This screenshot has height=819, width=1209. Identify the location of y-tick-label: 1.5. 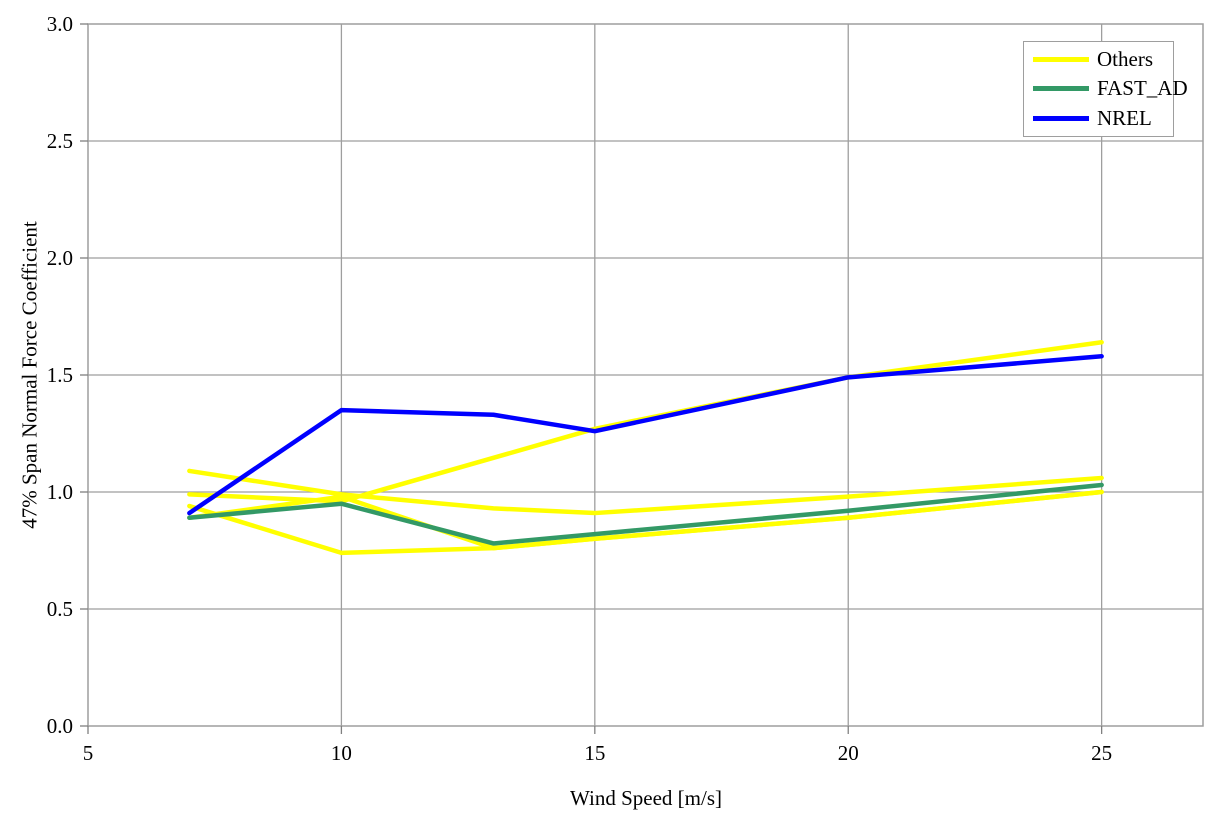
(60, 375).